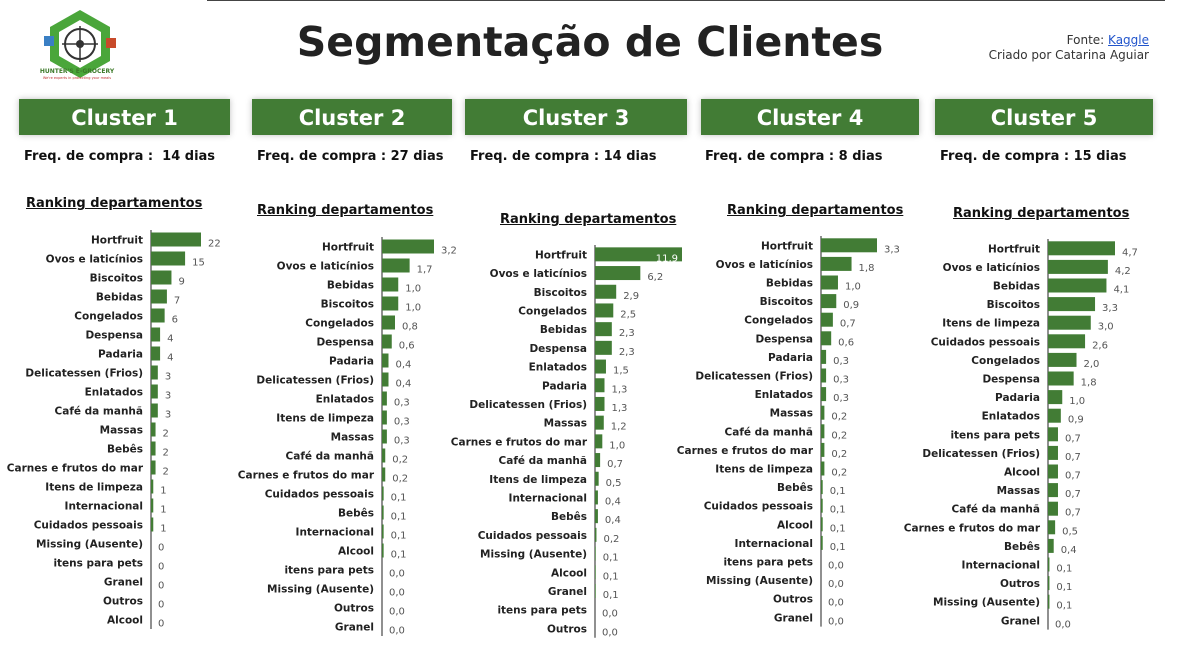  What do you see at coordinates (1013, 305) in the screenshot?
I see `cluster-5-category-label: Biscoitos` at bounding box center [1013, 305].